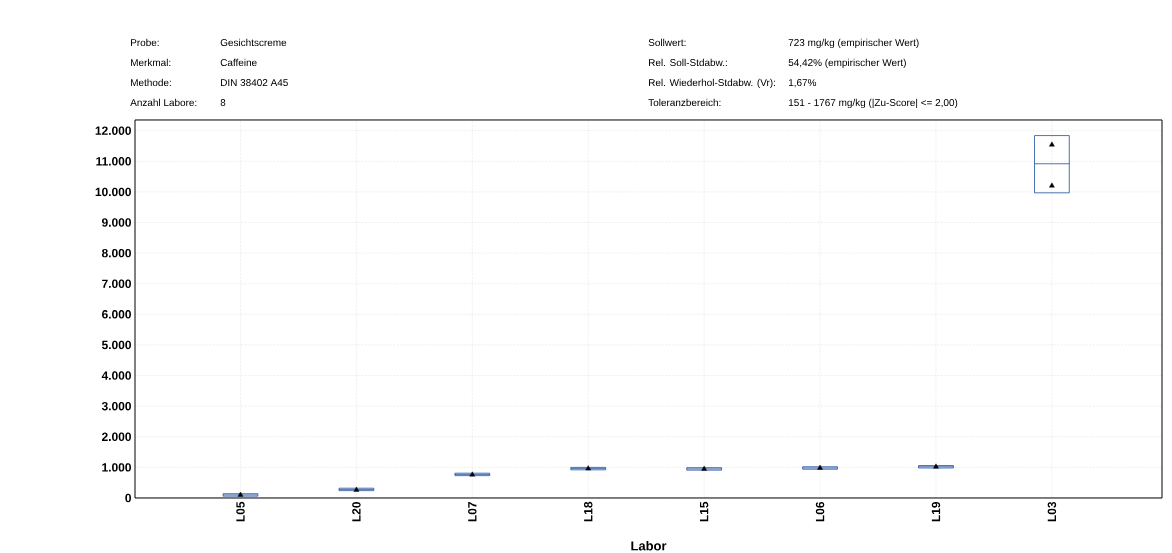 The width and height of the screenshot is (1172, 553). I want to click on x-tick-label: L19, so click(936, 511).